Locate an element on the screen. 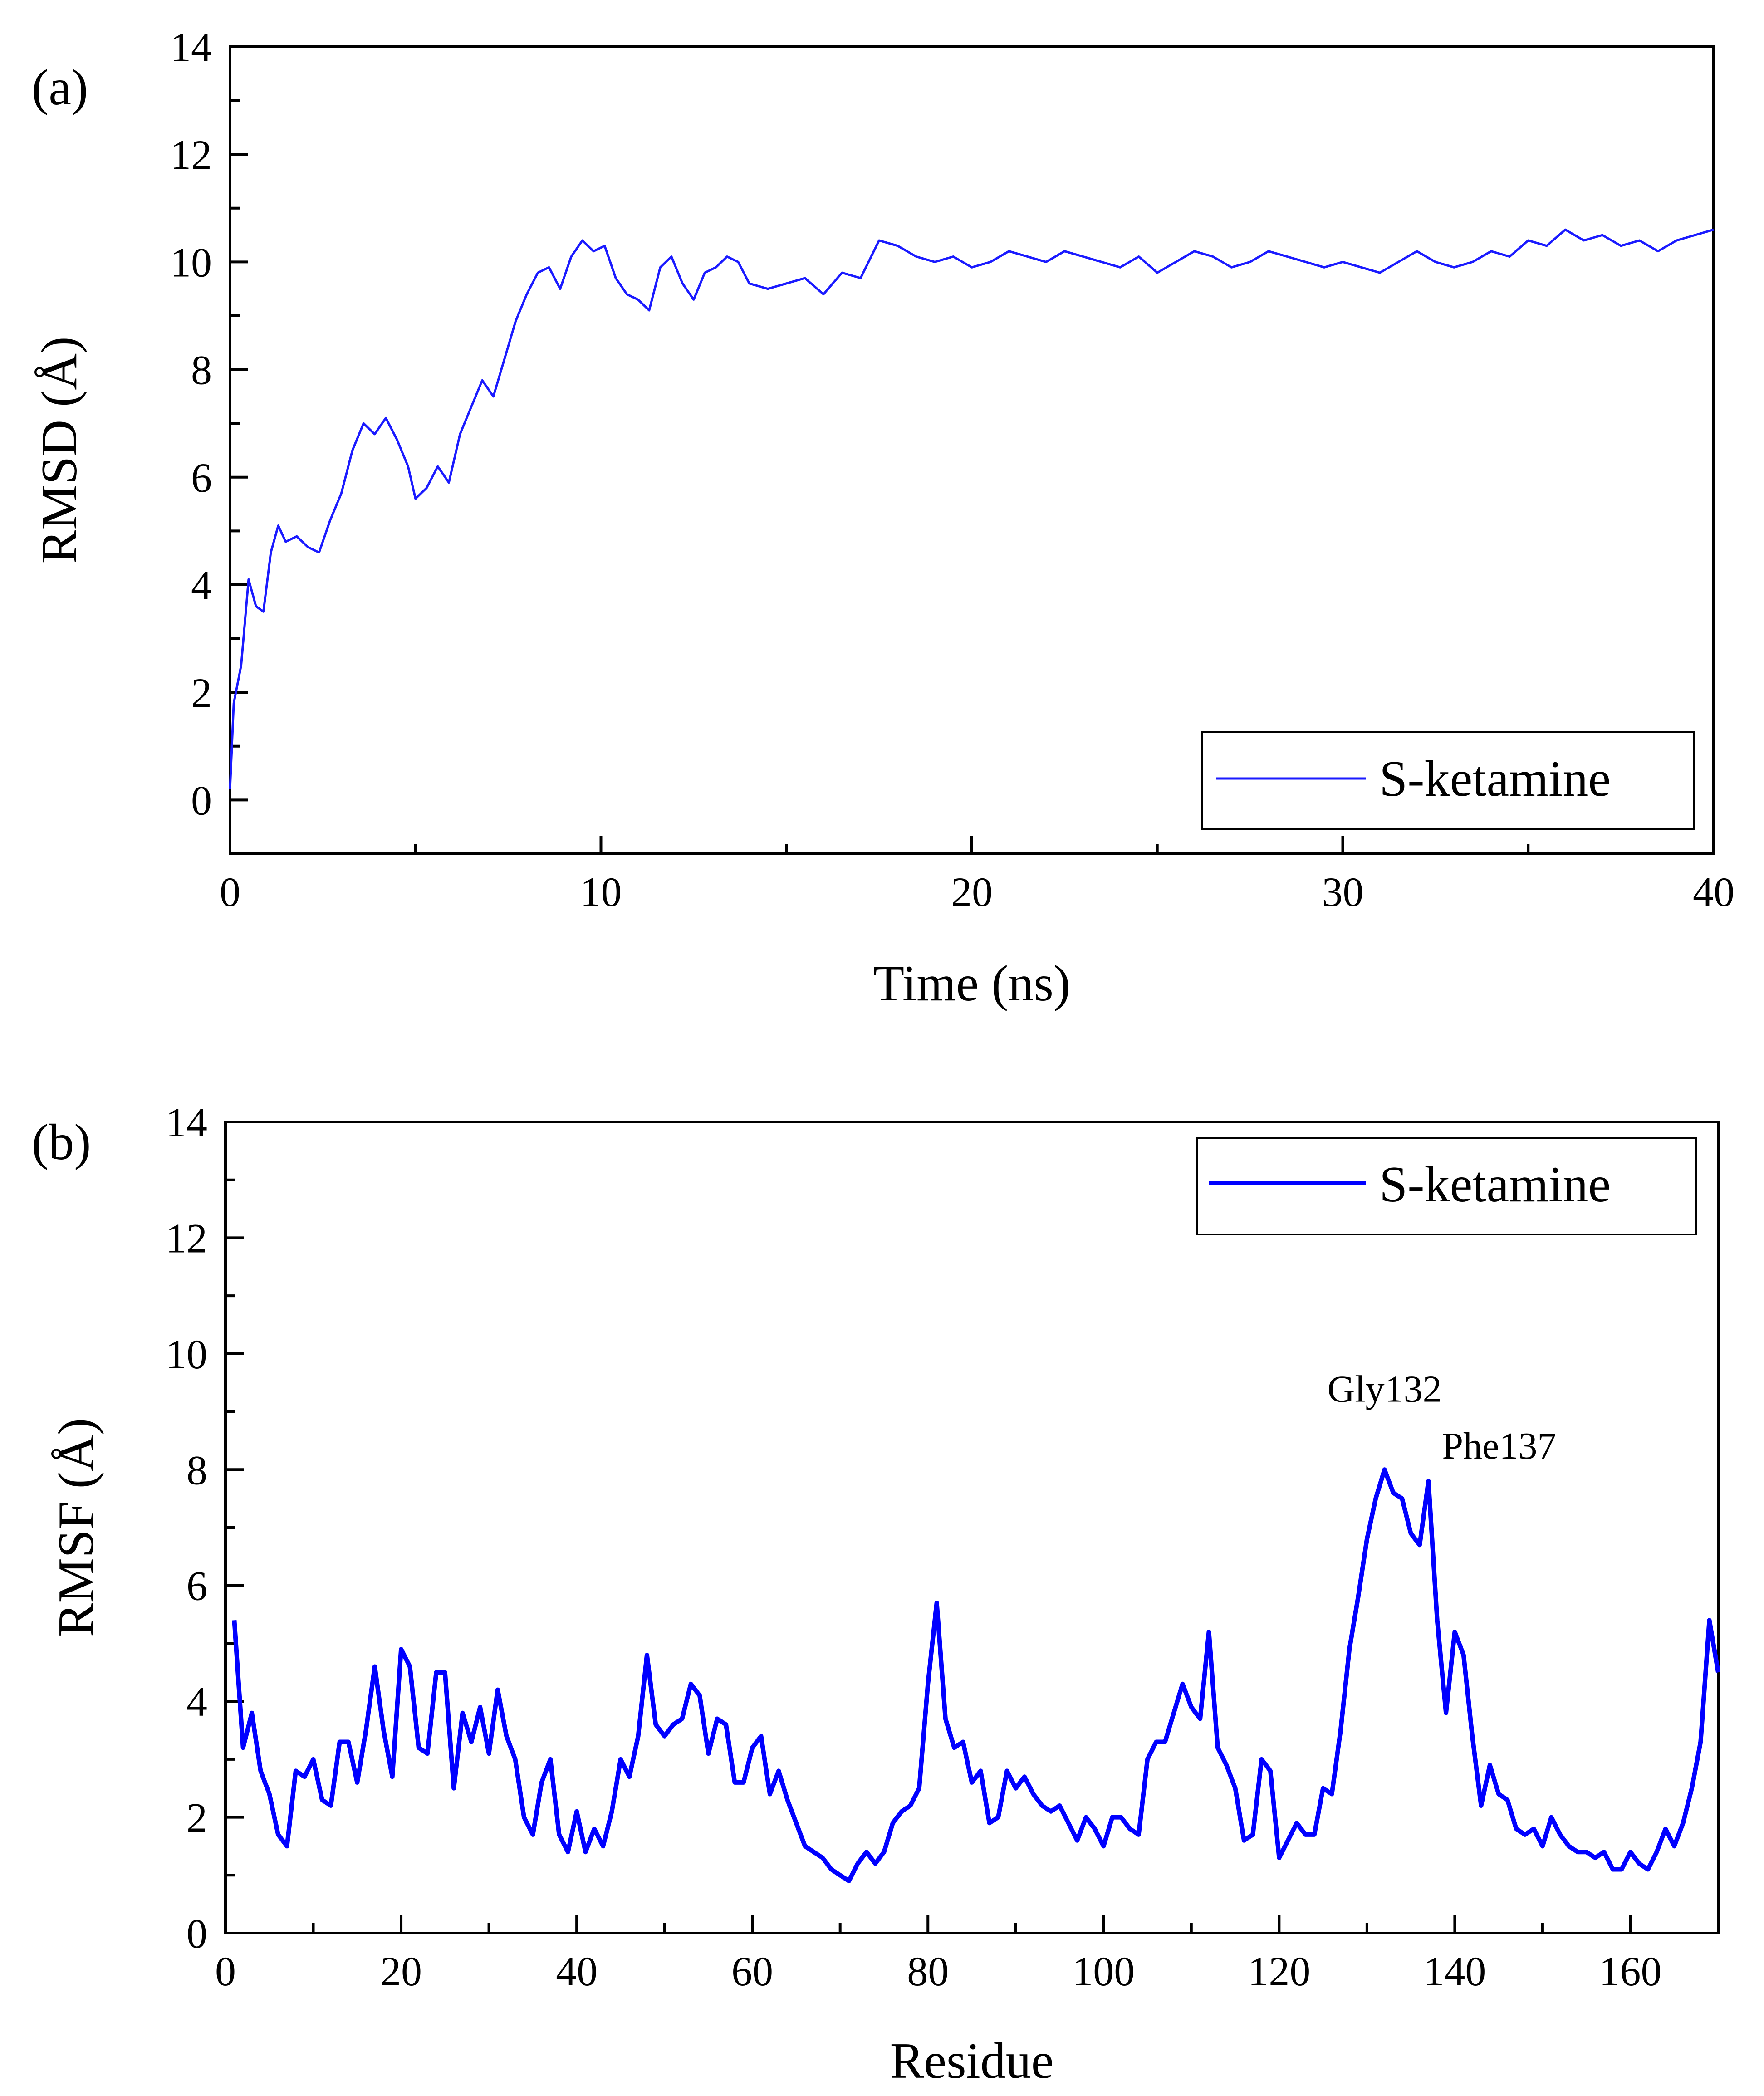  panel-a-ytick-label: 10 is located at coordinates (191, 262).